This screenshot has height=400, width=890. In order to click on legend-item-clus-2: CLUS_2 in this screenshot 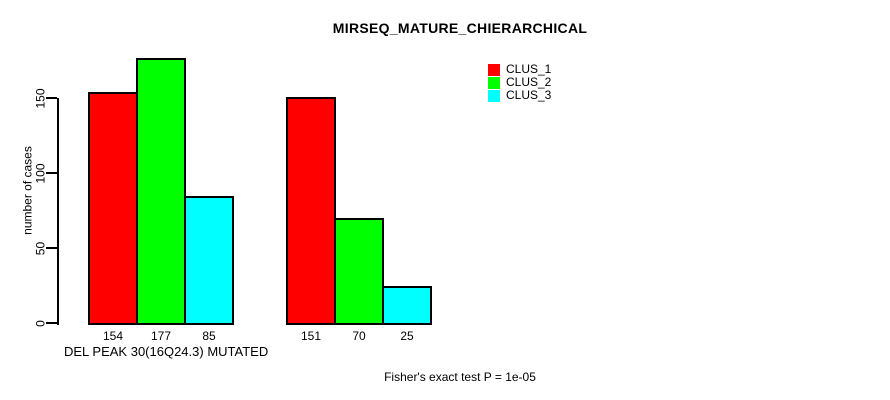, I will do `click(519, 82)`.